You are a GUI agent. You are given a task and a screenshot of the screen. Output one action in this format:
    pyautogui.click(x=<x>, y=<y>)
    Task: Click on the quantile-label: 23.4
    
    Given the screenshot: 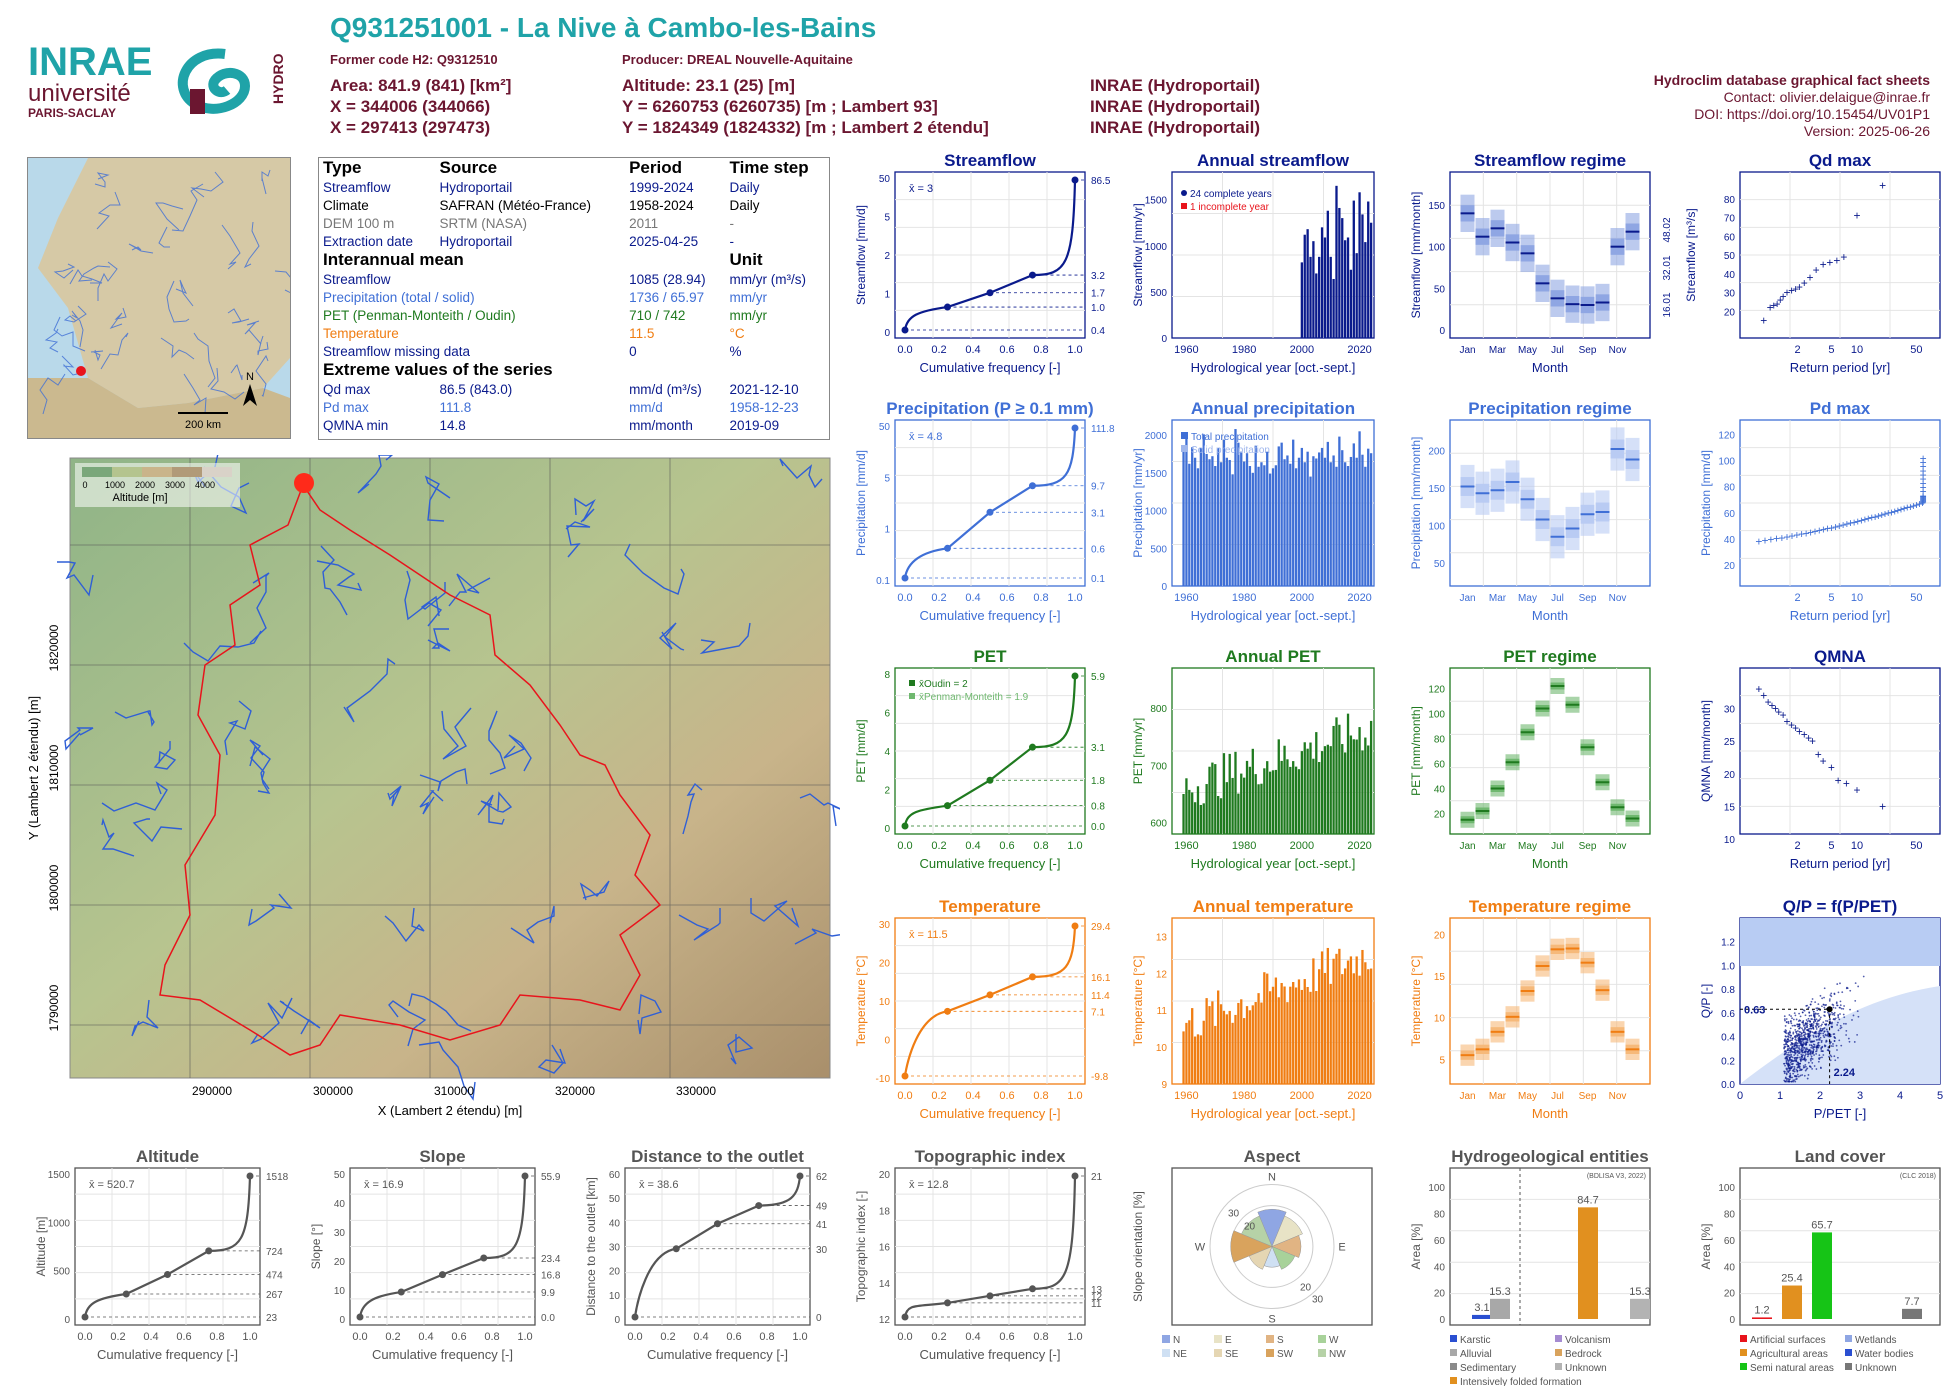 What is the action you would take?
    pyautogui.click(x=551, y=1259)
    